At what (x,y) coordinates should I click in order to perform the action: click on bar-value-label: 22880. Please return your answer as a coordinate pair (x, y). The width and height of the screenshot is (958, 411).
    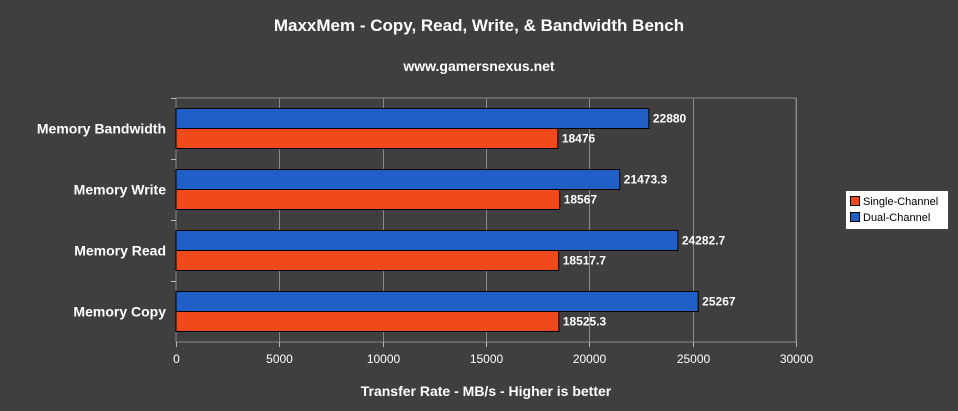
    Looking at the image, I should click on (670, 119).